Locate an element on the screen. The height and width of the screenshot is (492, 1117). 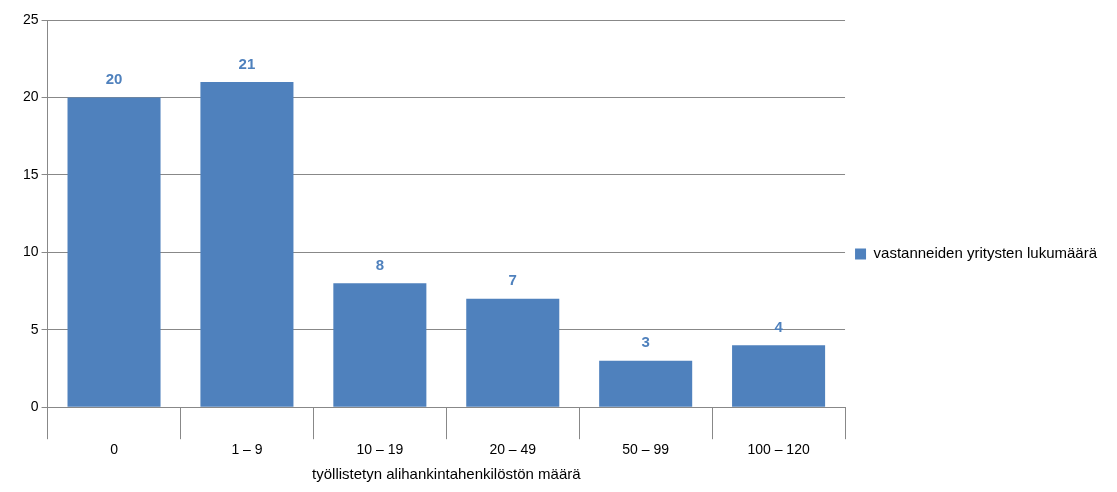
y-tick-label: 5 is located at coordinates (34, 328).